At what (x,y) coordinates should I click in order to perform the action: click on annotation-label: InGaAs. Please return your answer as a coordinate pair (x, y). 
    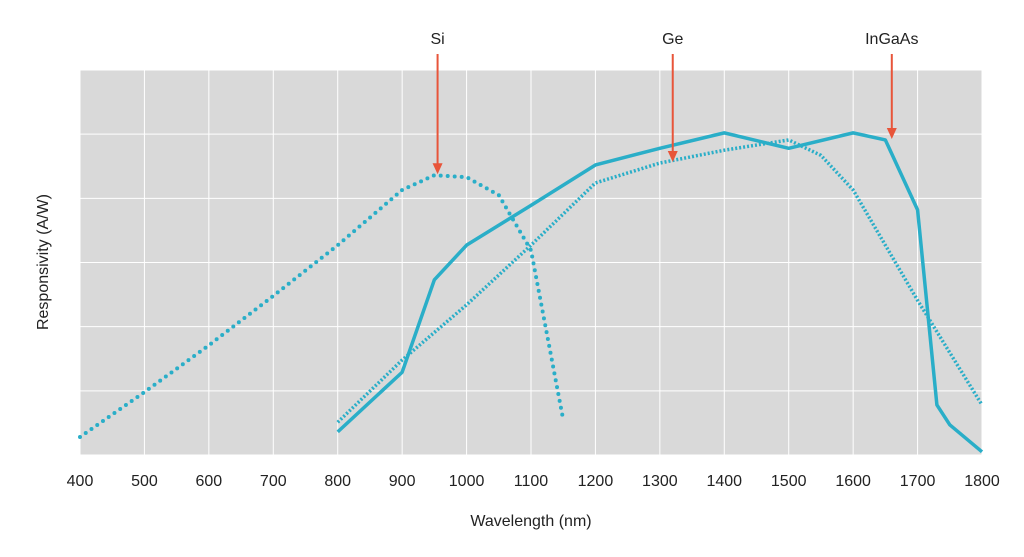
    Looking at the image, I should click on (891, 39).